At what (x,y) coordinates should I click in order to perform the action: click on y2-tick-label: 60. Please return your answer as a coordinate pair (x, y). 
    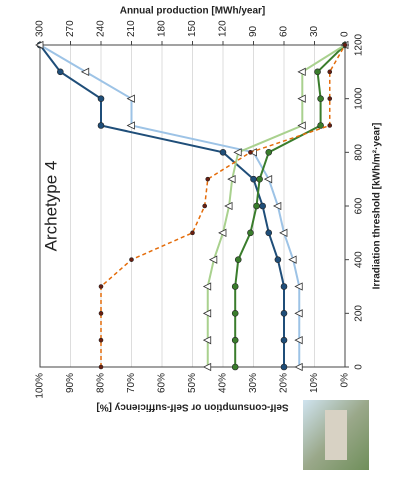
    Looking at the image, I should click on (284, 31).